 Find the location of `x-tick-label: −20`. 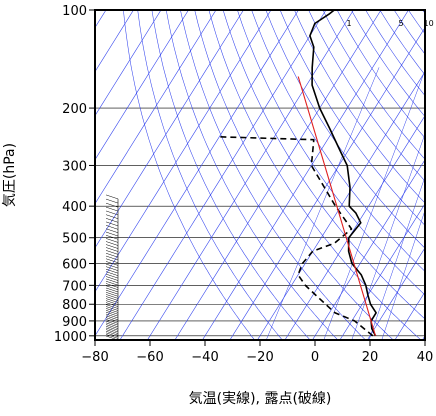

x-tick-label: −20 is located at coordinates (259, 357).